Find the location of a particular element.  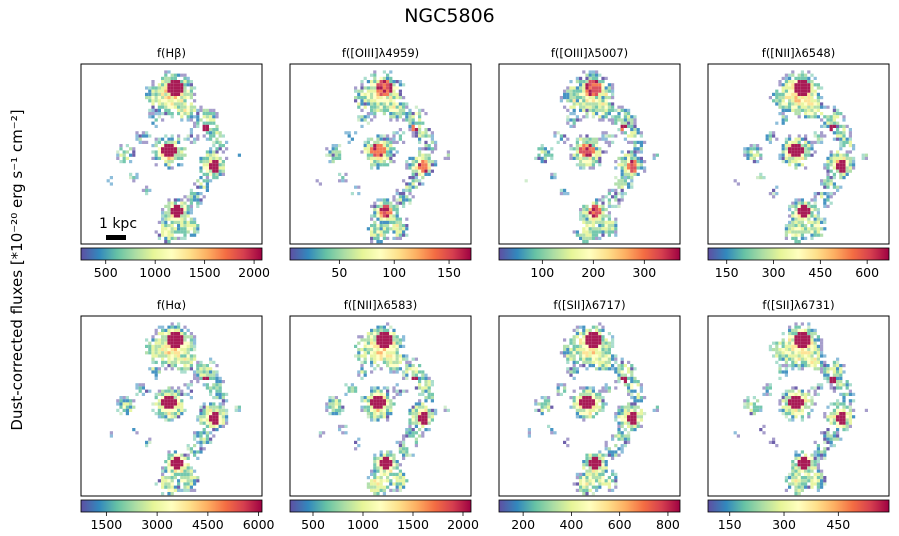

colorbar-tick-label: 400 is located at coordinates (571, 524).